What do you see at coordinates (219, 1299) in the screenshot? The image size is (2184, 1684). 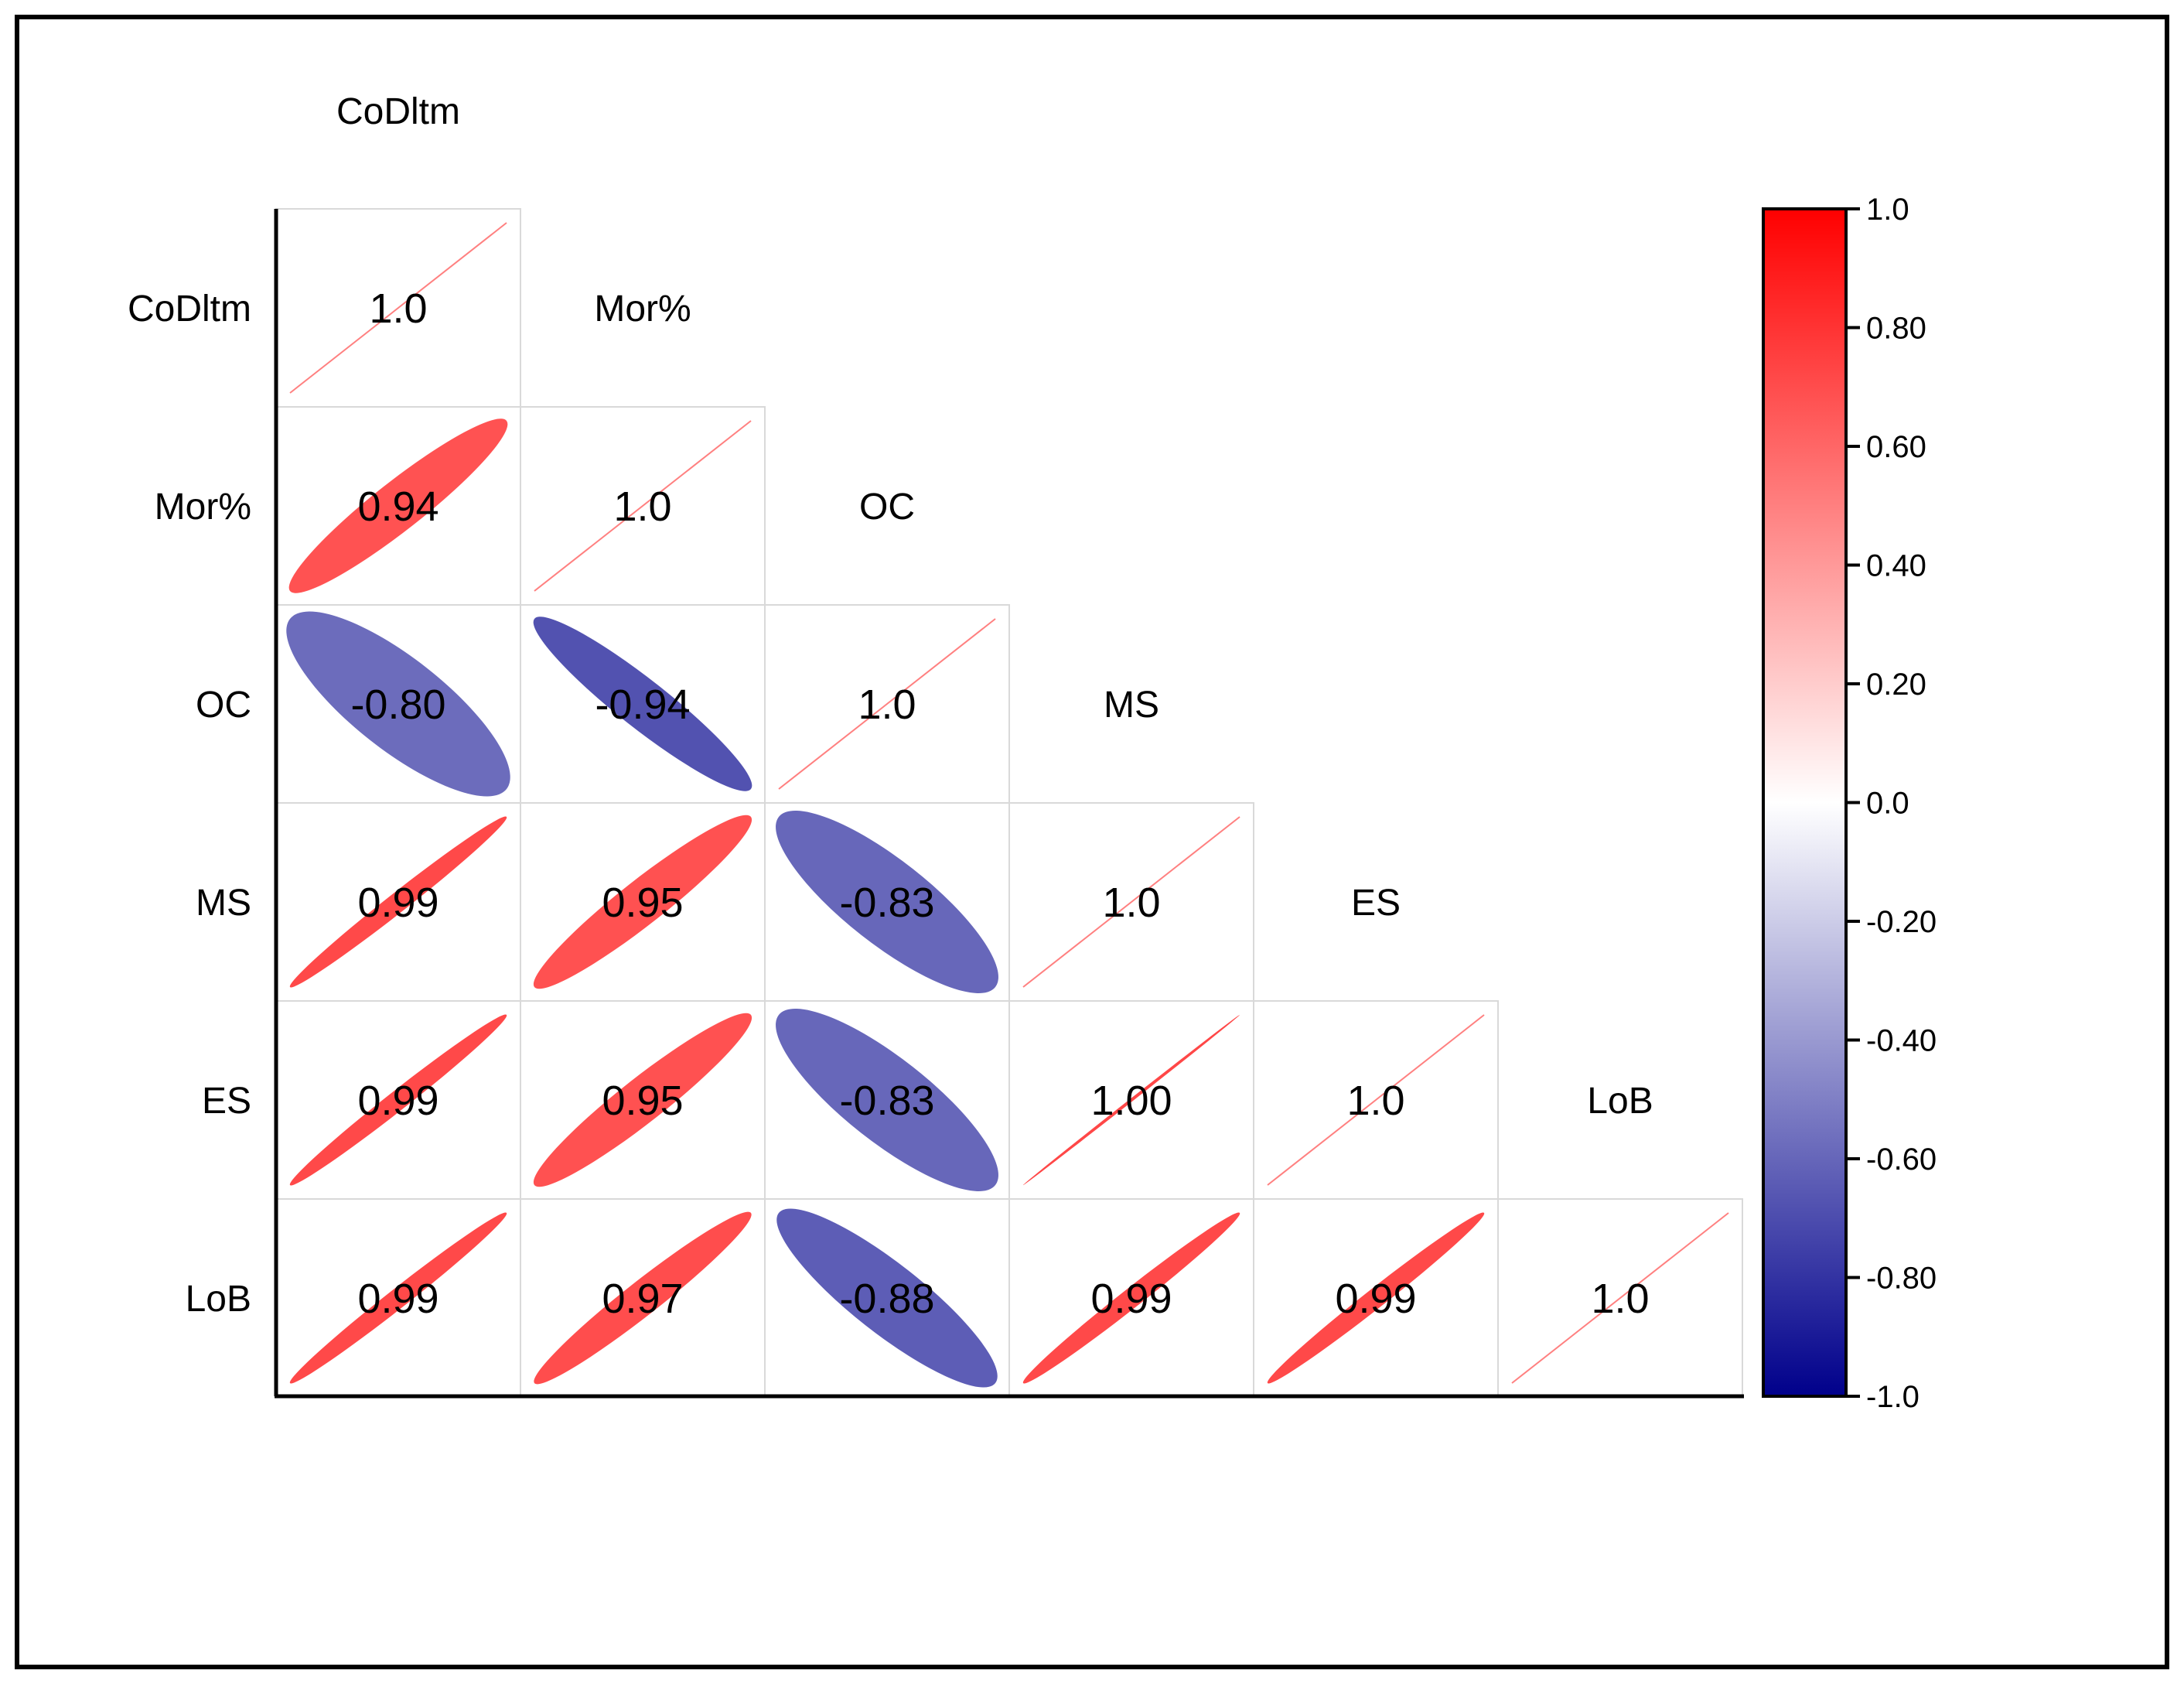 I see `row-label: LoB` at bounding box center [219, 1299].